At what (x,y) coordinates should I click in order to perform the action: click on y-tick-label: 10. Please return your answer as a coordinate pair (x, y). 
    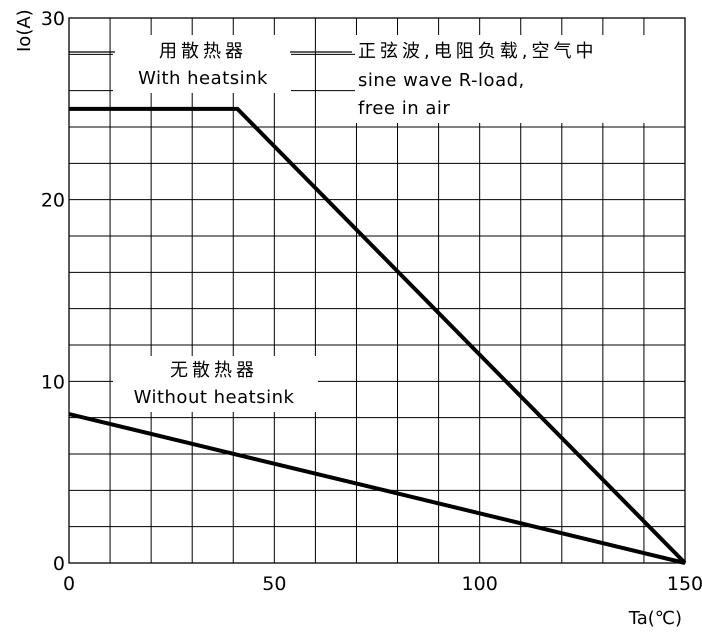
    Looking at the image, I should click on (53, 382).